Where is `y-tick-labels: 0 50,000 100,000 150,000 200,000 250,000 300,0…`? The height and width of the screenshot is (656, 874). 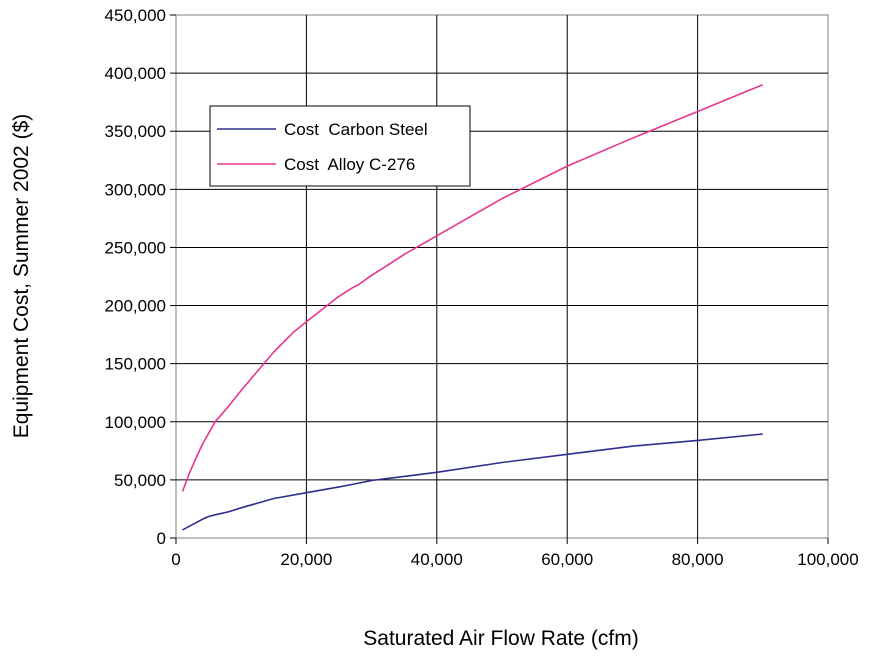 y-tick-labels: 0 50,000 100,000 150,000 200,000 250,000 300,0… is located at coordinates (135, 277).